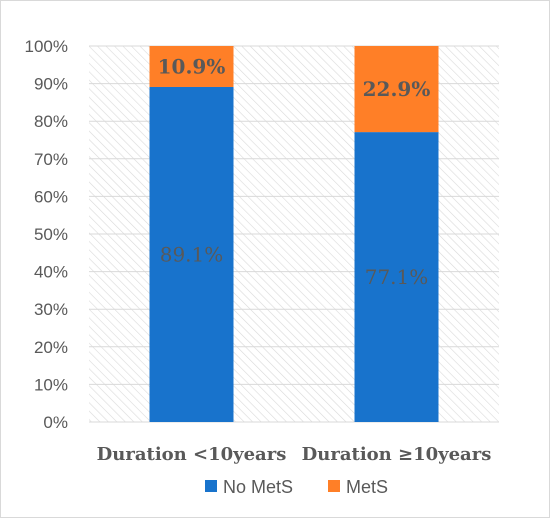  What do you see at coordinates (296, 487) in the screenshot?
I see `legend: No MetS MetS` at bounding box center [296, 487].